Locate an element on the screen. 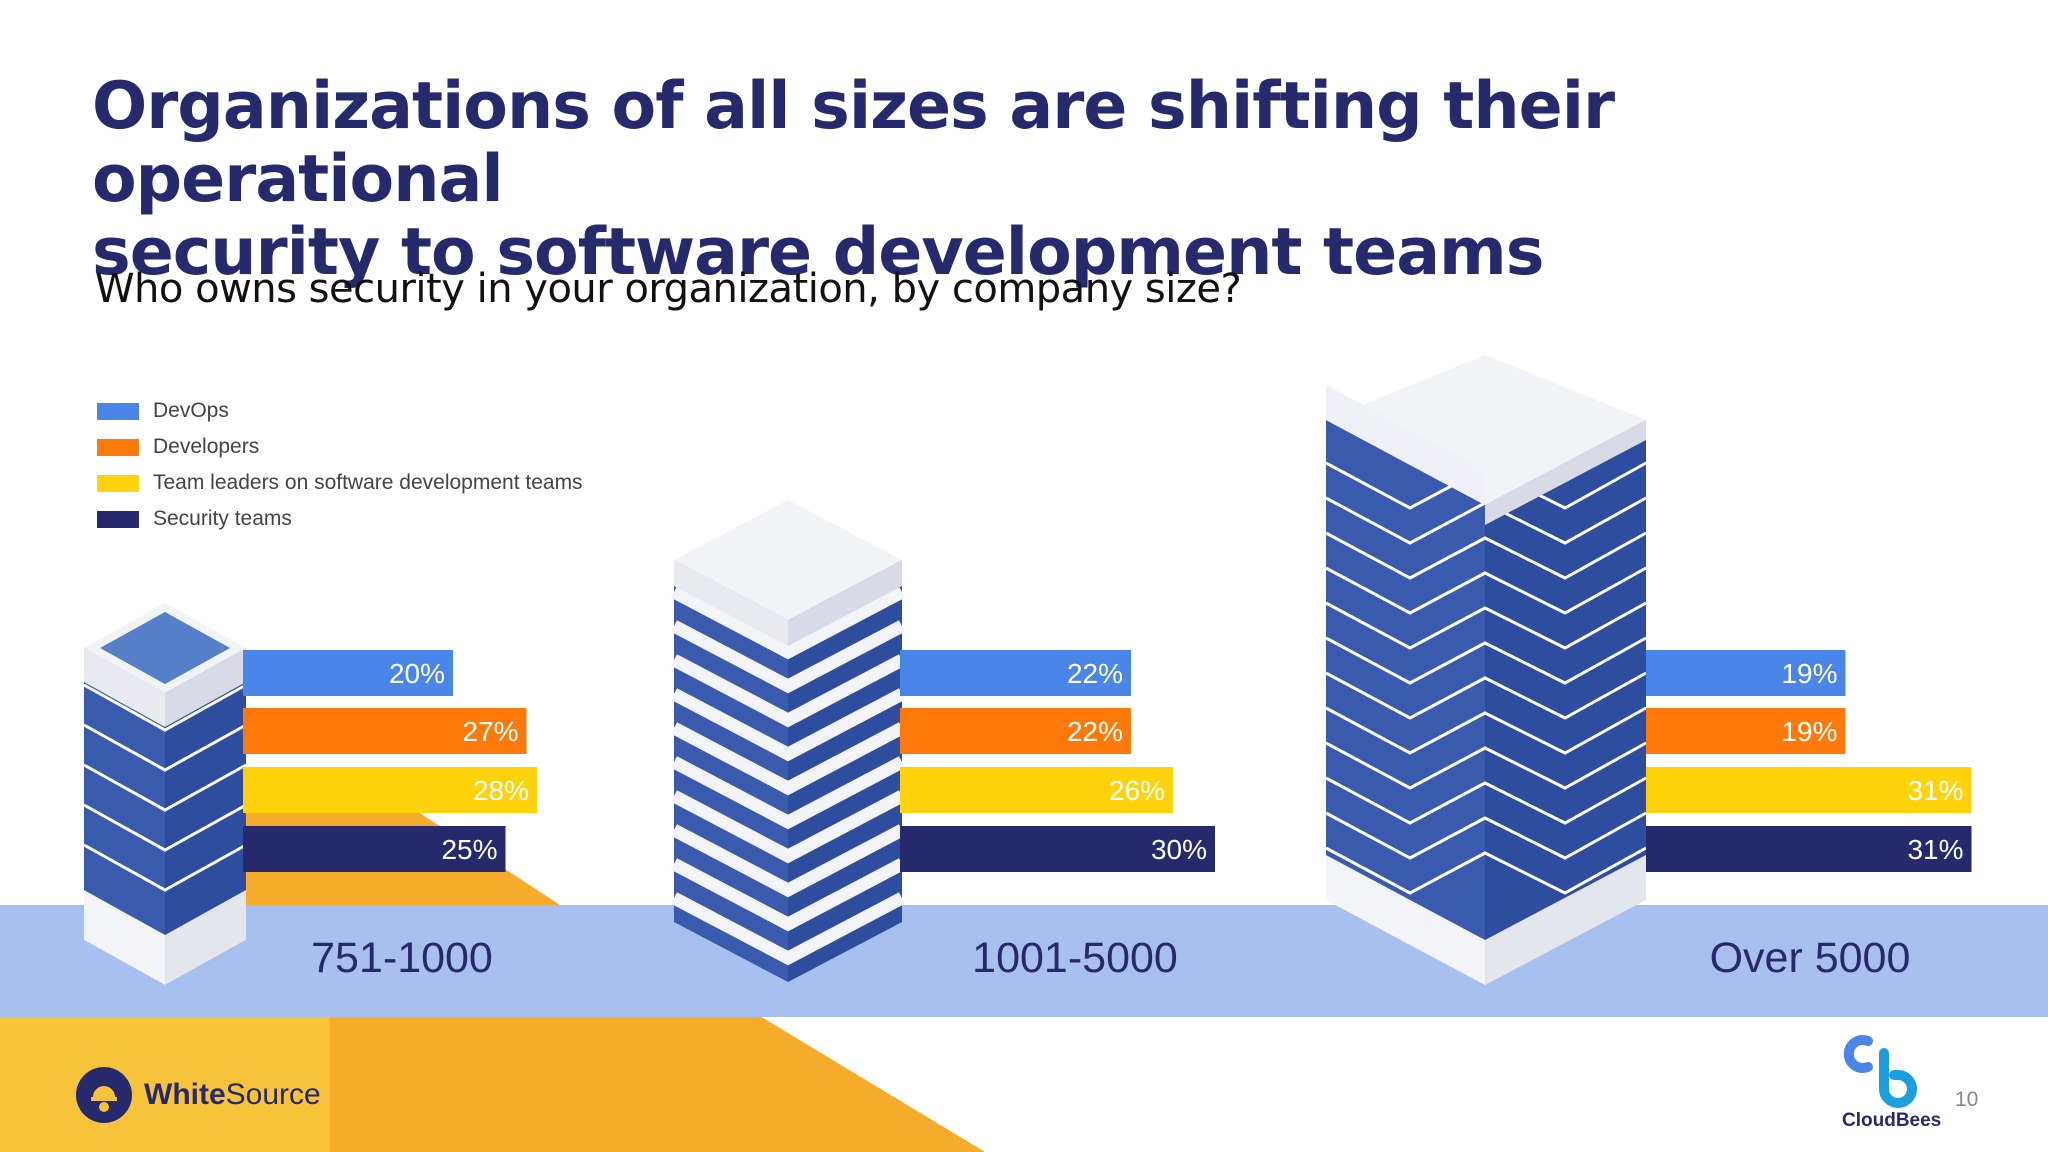  building-small is located at coordinates (165, 794).